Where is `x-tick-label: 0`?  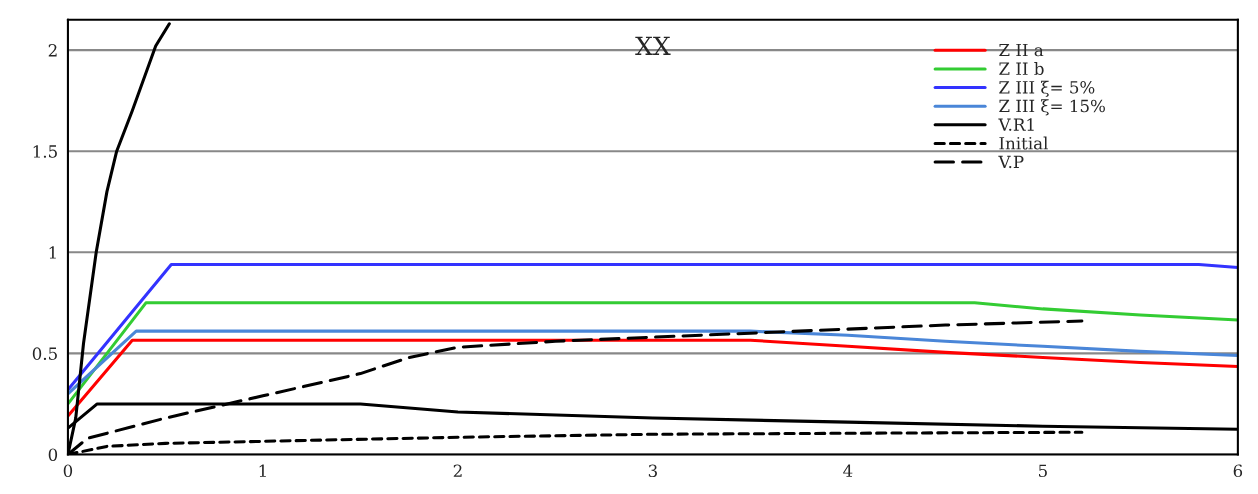 x-tick-label: 0 is located at coordinates (68, 471).